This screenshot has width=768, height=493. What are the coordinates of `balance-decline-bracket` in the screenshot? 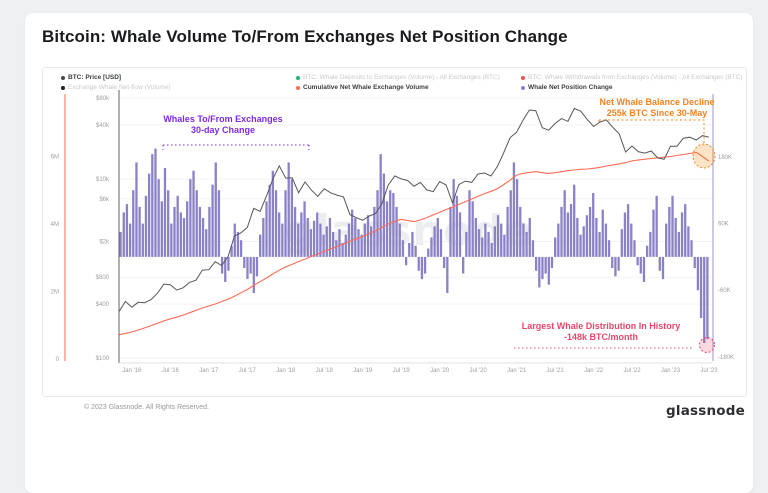 It's located at (651, 132).